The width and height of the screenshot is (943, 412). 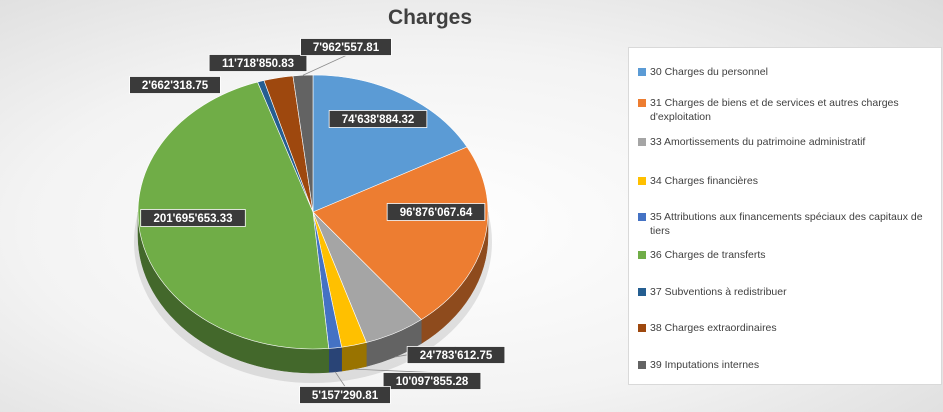 What do you see at coordinates (430, 17) in the screenshot?
I see `chart-title: Charges` at bounding box center [430, 17].